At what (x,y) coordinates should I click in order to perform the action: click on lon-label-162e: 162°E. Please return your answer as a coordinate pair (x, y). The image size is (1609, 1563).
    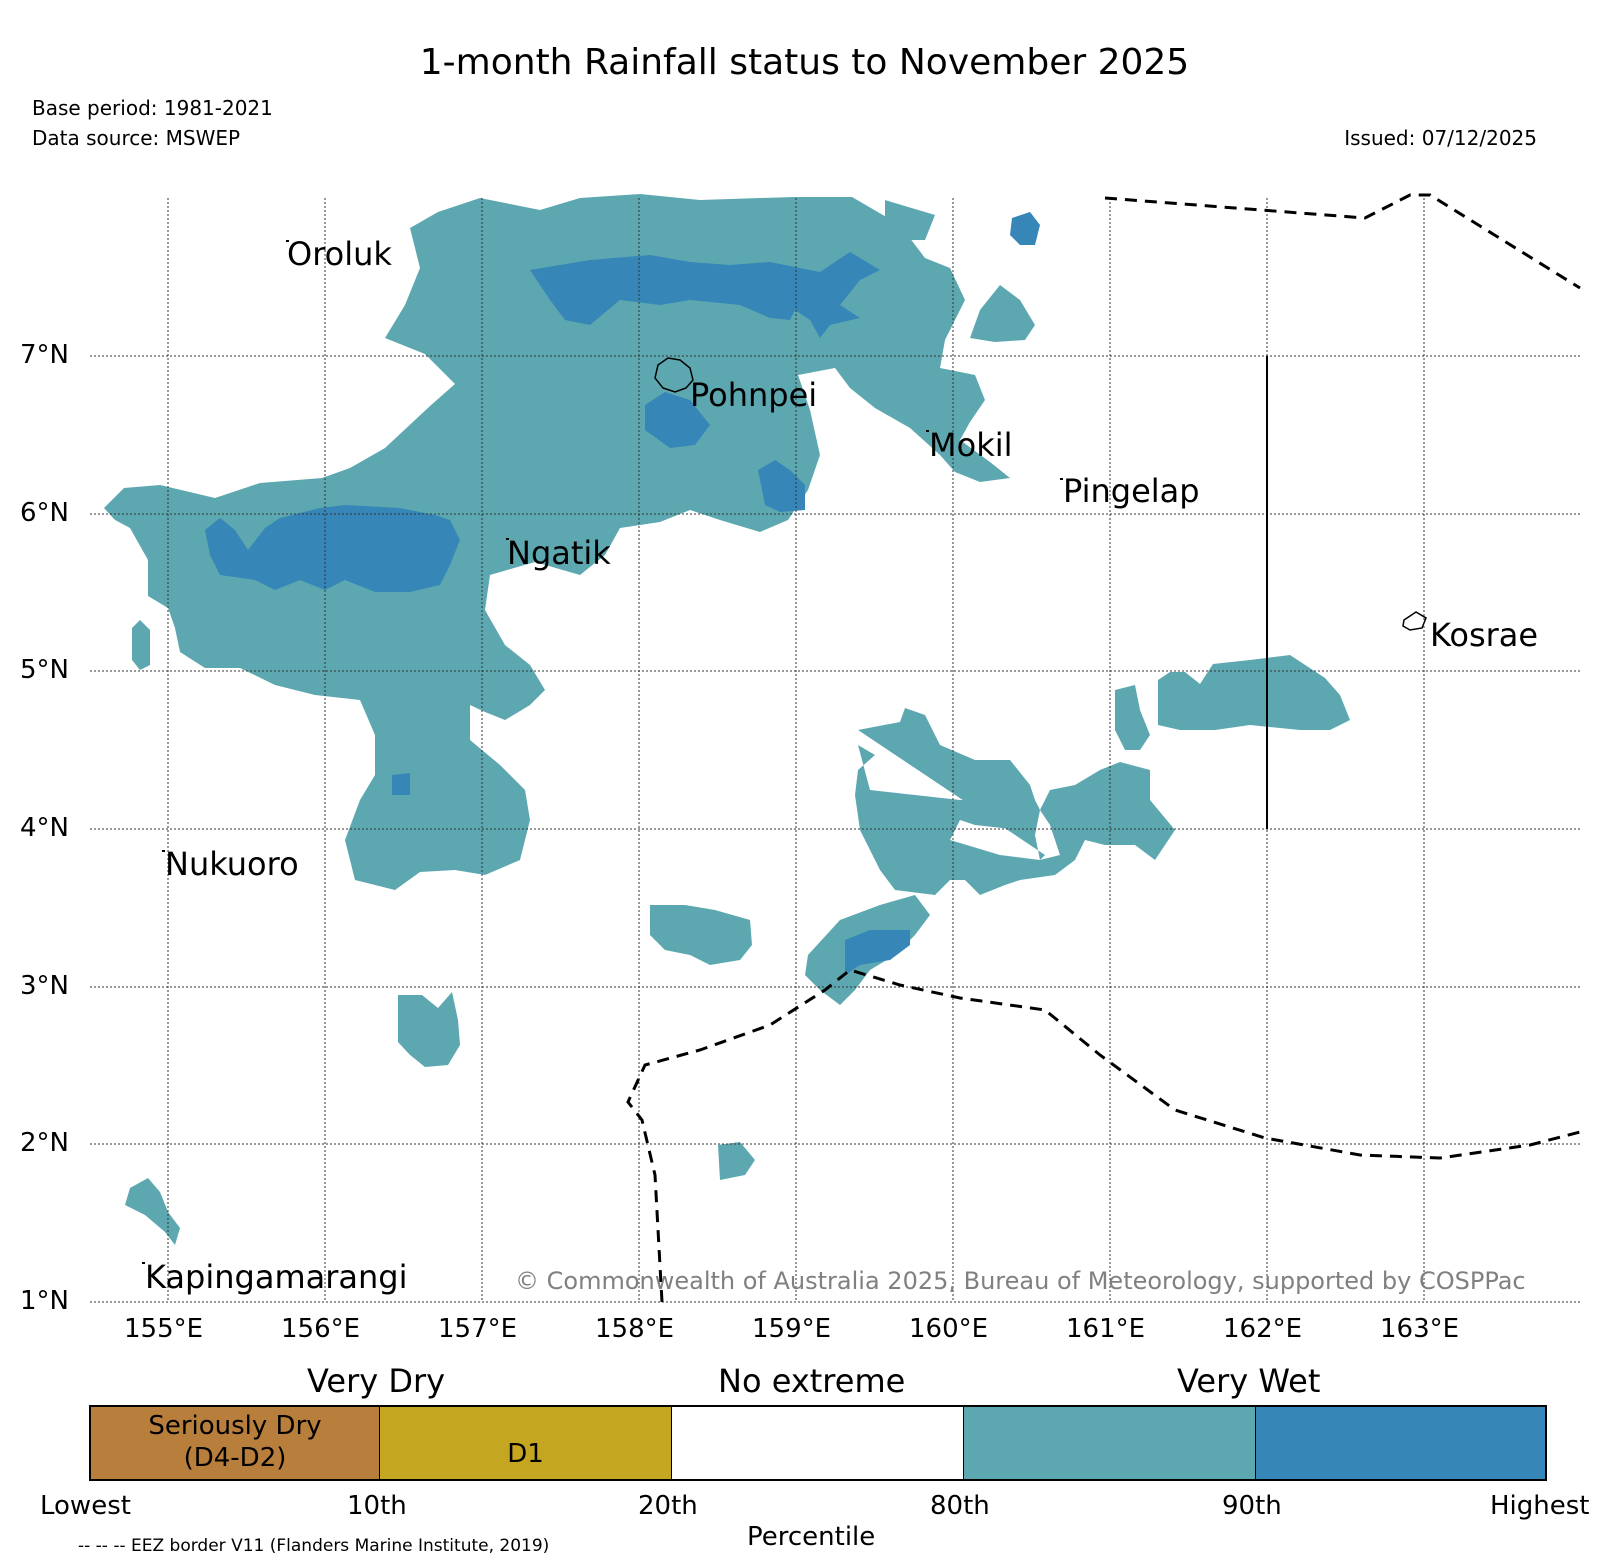
    Looking at the image, I should click on (1263, 1329).